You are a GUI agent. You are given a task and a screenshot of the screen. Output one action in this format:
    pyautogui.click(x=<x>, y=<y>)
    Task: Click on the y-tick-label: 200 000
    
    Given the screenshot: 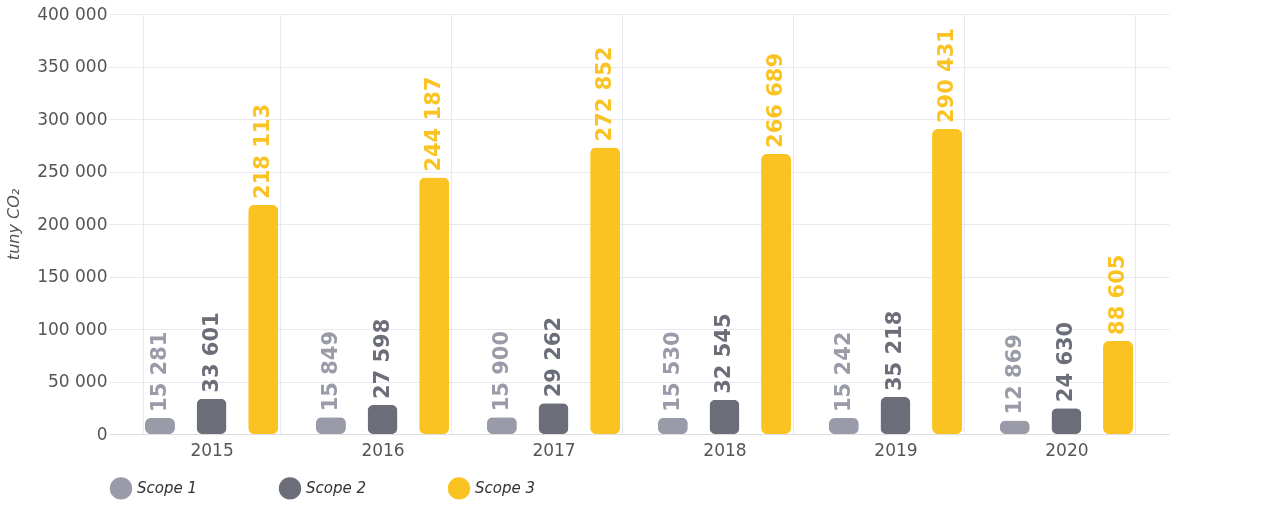 What is the action you would take?
    pyautogui.click(x=72, y=223)
    